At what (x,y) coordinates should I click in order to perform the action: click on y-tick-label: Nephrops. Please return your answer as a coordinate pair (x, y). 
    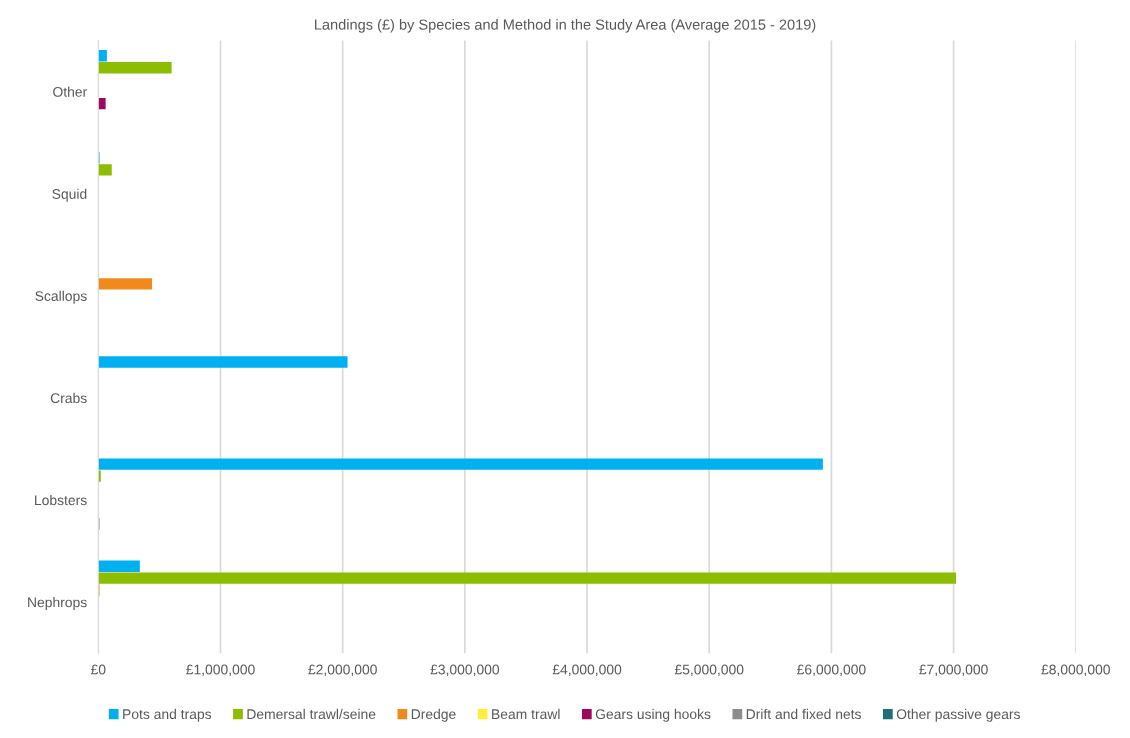
    Looking at the image, I should click on (57, 603).